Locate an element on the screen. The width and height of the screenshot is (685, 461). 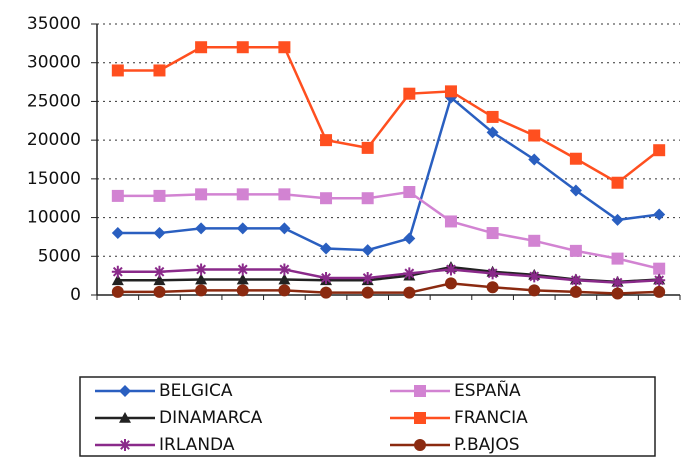
y-tick-label: 15000 is located at coordinates (54, 179).